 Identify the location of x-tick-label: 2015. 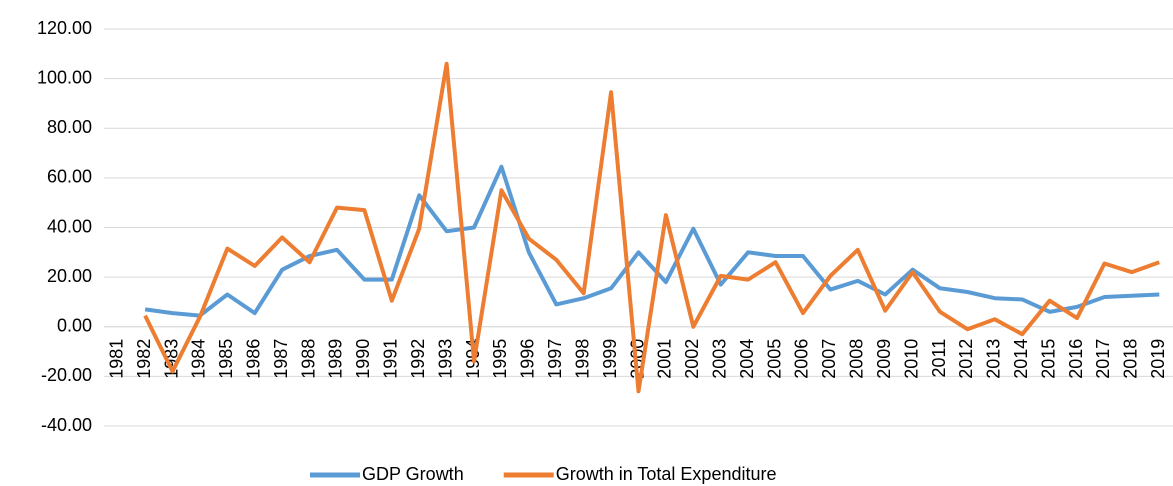
(1048, 359).